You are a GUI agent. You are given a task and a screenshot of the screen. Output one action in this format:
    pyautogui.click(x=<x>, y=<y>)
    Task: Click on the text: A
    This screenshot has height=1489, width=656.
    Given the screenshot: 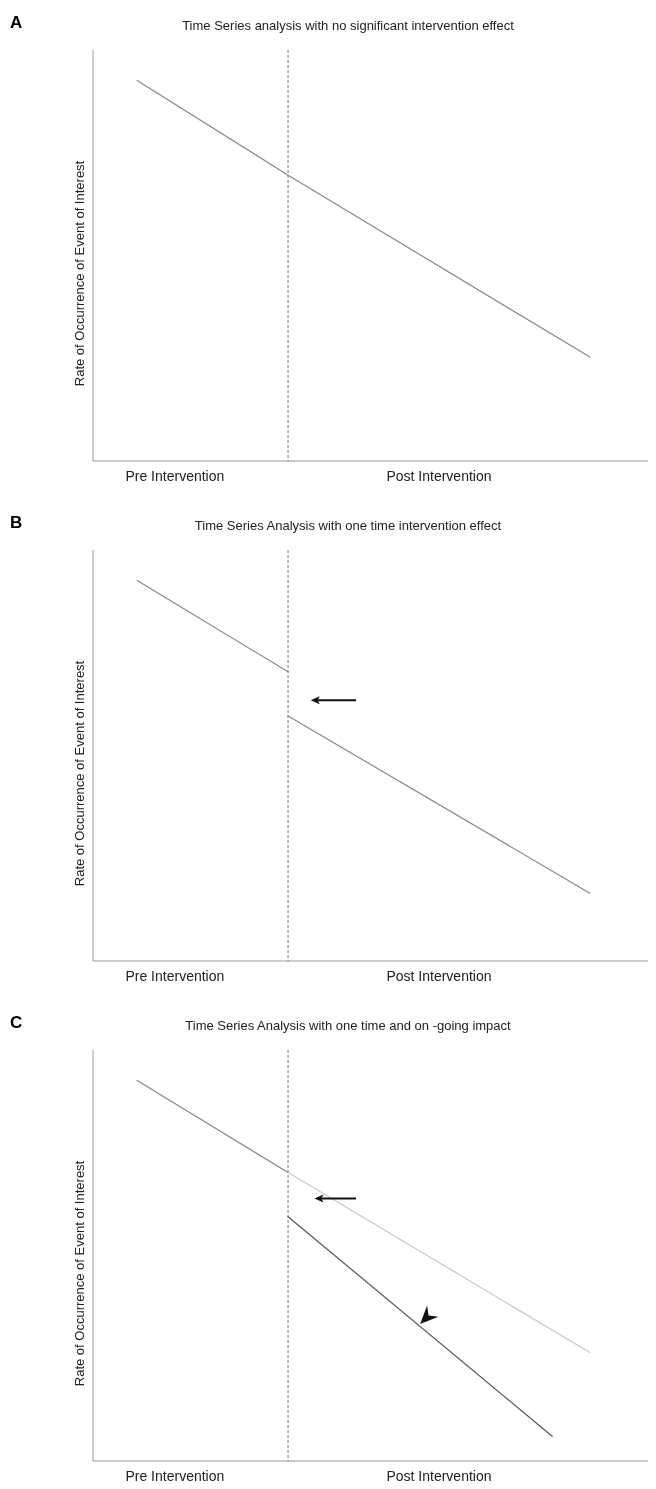 What is the action you would take?
    pyautogui.click(x=16, y=22)
    